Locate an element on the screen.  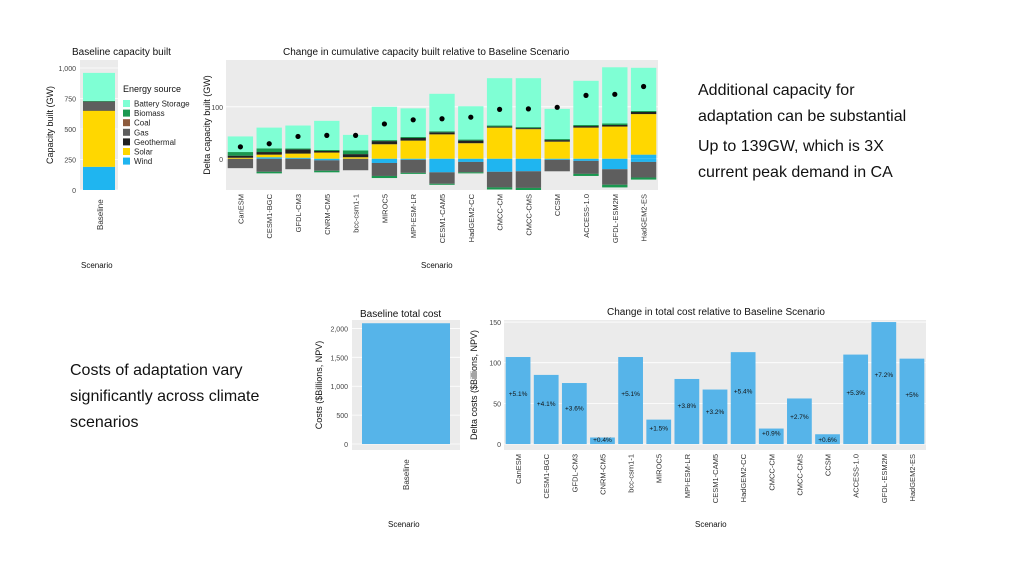
baseline-capacity-xlabel: Scenario is located at coordinates (97, 265).